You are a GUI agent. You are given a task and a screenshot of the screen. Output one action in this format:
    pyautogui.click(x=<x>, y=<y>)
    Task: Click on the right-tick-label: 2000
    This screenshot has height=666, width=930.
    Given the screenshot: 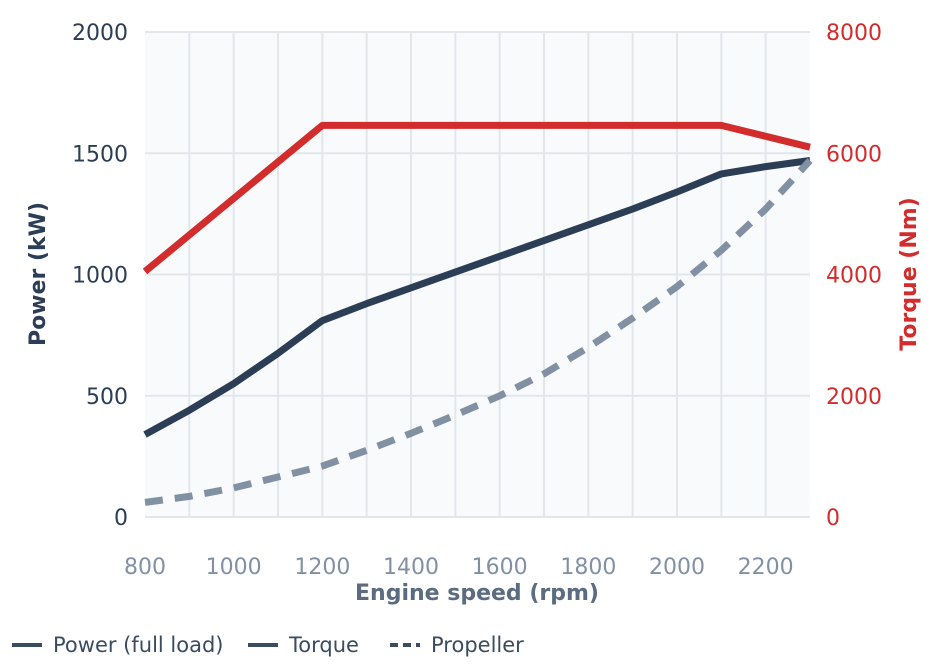 What is the action you would take?
    pyautogui.click(x=854, y=397)
    